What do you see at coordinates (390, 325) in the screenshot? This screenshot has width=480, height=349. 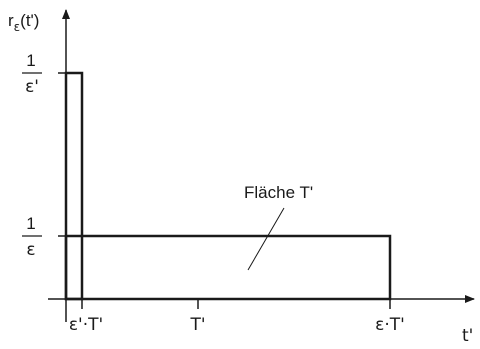 I see `x-label-eps-t: ε·T'` at bounding box center [390, 325].